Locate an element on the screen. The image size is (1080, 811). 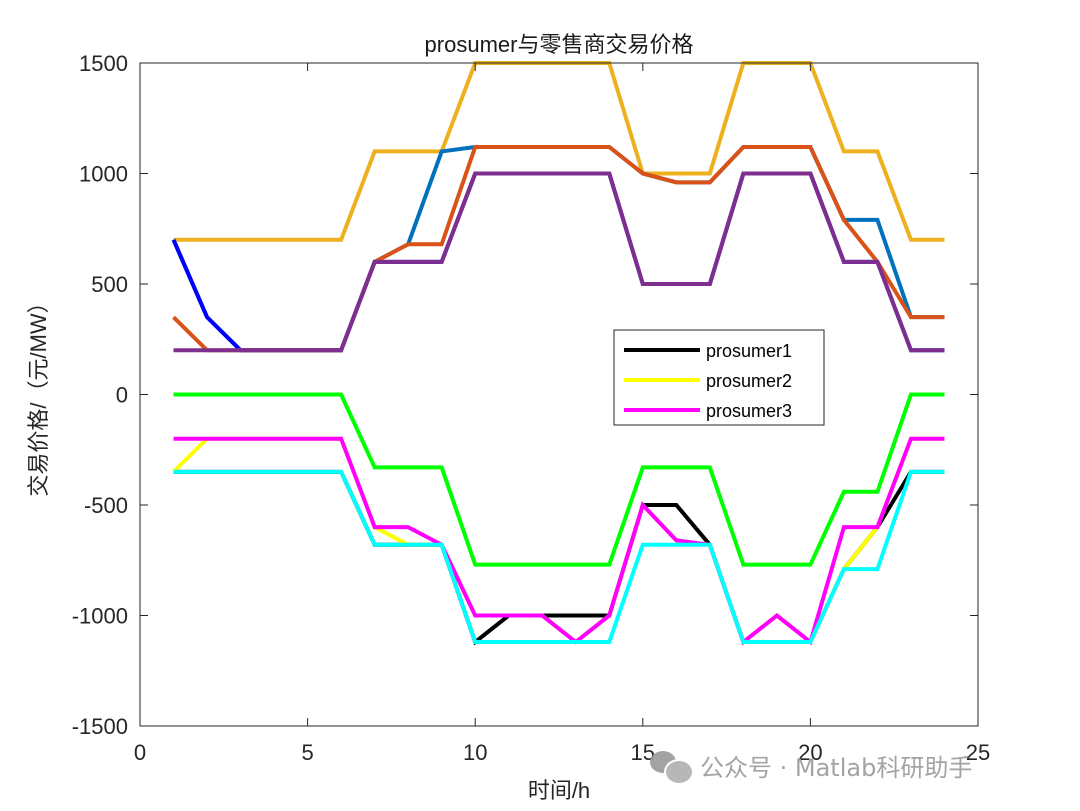
legend: prosumer1 prosumer2 prosumer3 is located at coordinates (719, 377).